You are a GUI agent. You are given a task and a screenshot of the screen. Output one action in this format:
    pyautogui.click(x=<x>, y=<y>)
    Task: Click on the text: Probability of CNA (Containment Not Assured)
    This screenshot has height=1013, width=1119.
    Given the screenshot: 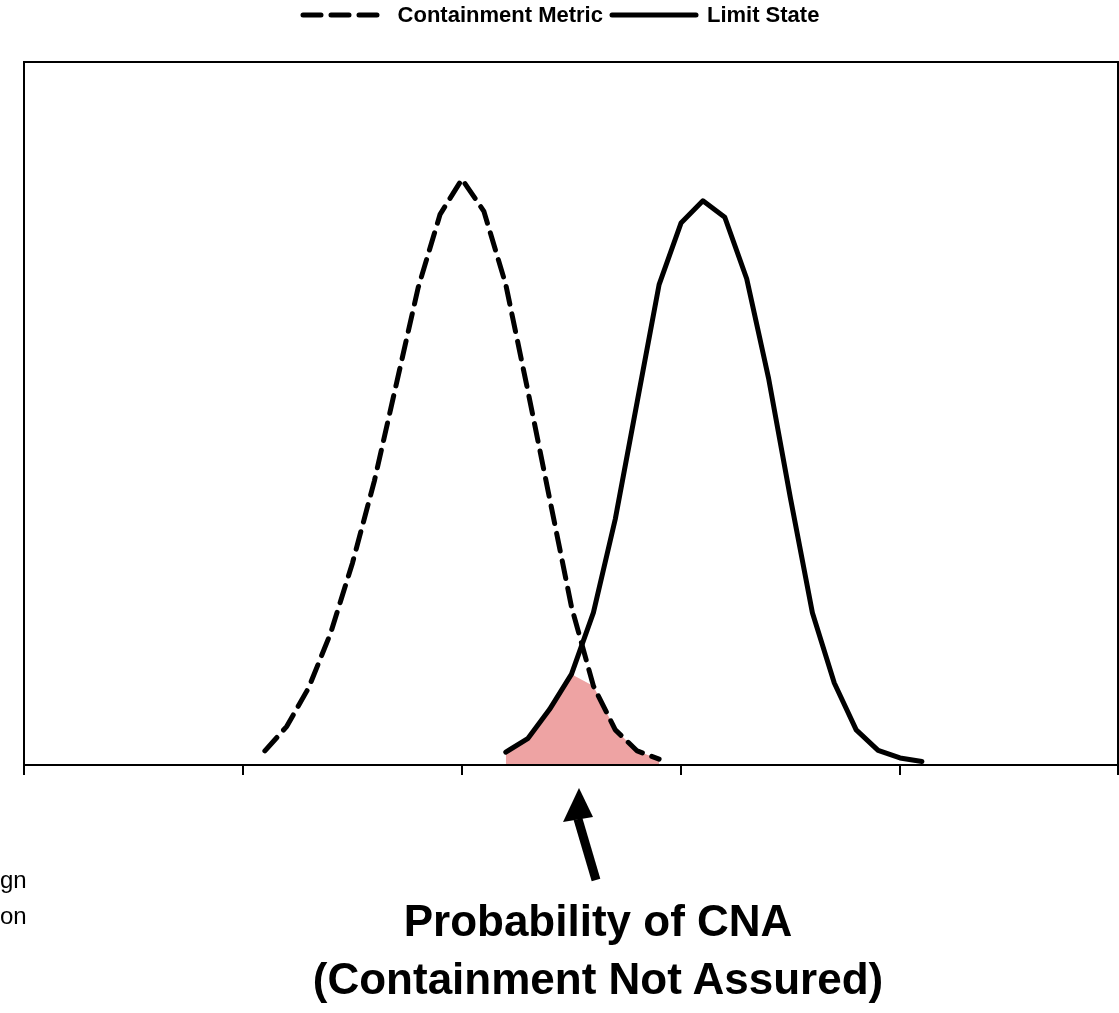 What is the action you would take?
    pyautogui.click(x=598, y=950)
    